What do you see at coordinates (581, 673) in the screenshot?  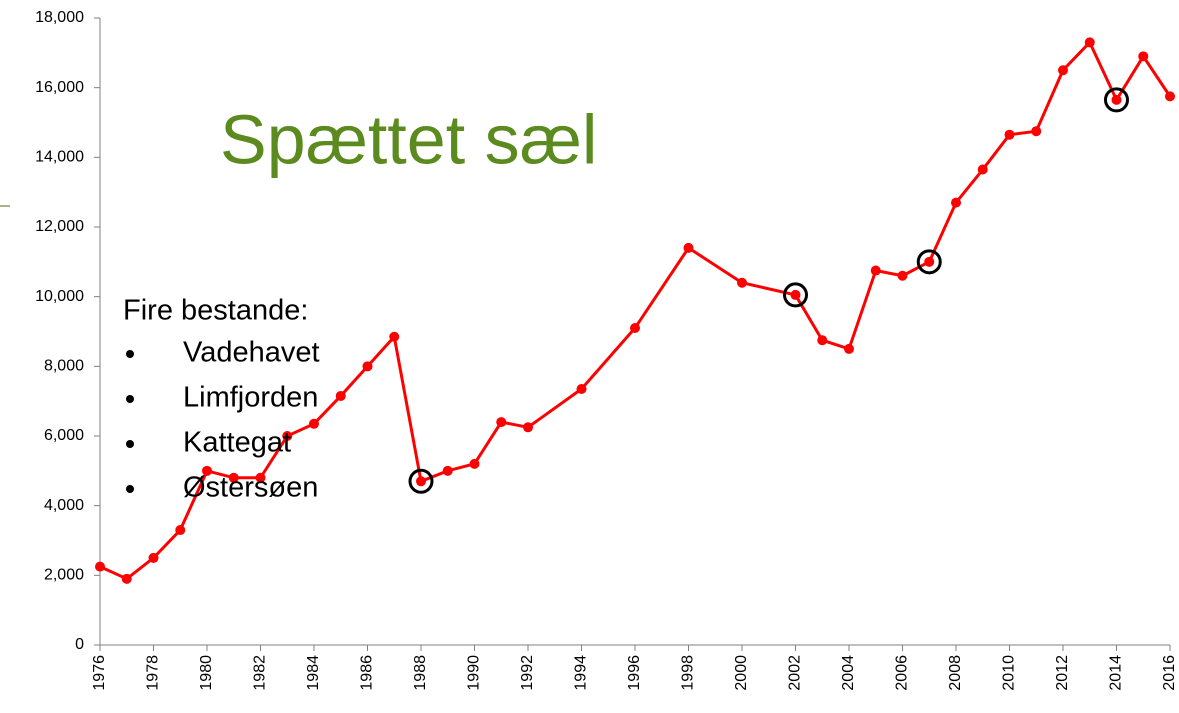 I see `x-tick-label: 1994` at bounding box center [581, 673].